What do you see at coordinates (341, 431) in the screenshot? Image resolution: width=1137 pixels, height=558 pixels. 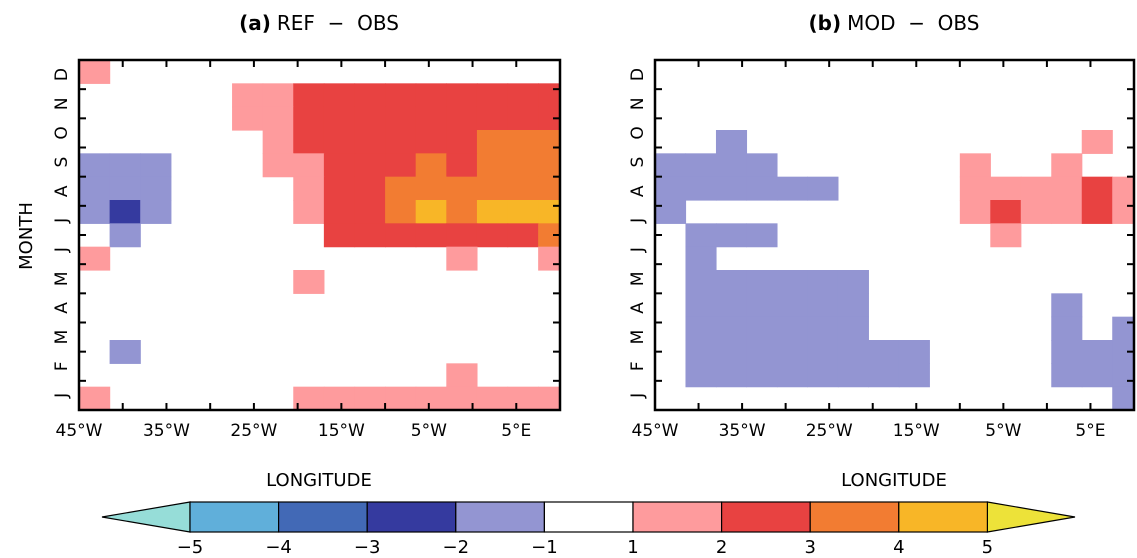 I see `x-tick-label: 15°W` at bounding box center [341, 431].